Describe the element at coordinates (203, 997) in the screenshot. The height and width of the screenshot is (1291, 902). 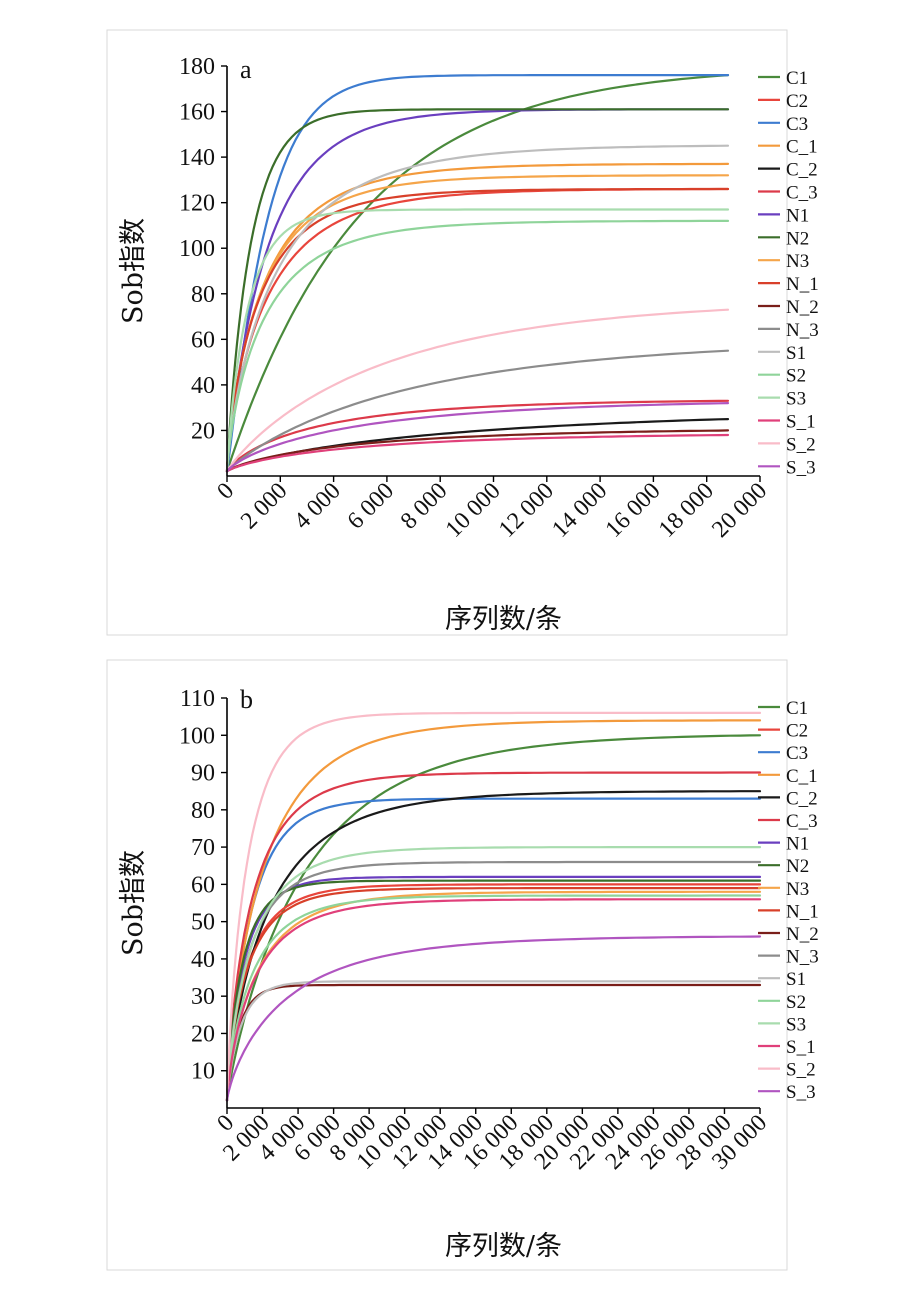
I see `y-tick-label: 30` at that location.